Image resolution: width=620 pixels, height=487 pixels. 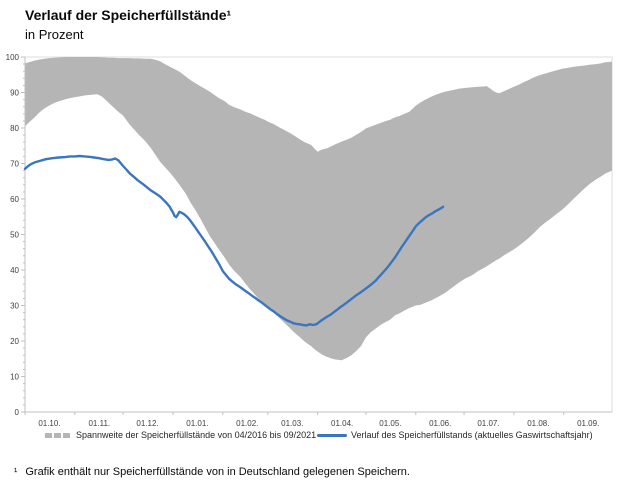 I want to click on svg-text: 60, so click(x=14, y=199).